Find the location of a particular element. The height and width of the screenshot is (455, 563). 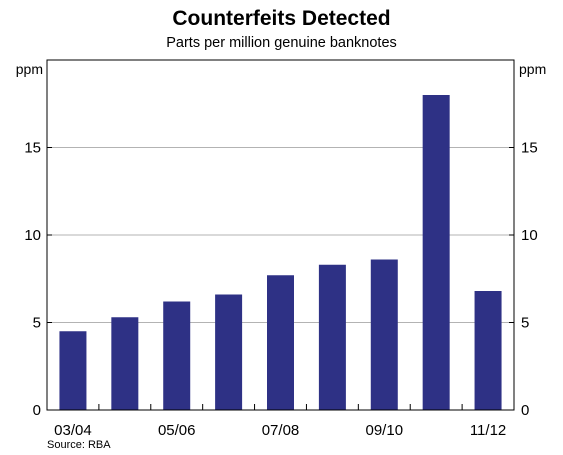

y-tick-label-right: 15 is located at coordinates (529, 148).